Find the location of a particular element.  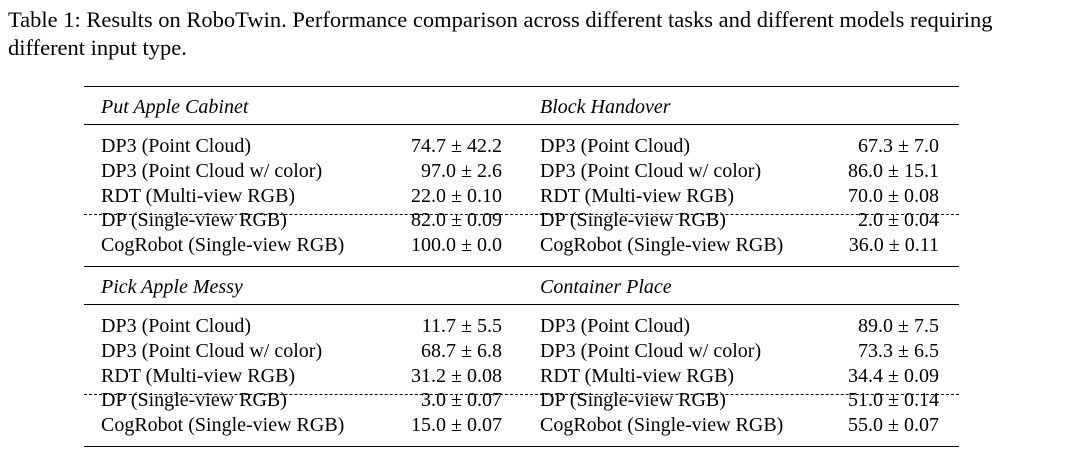

section-rule is located at coordinates (521, 266).